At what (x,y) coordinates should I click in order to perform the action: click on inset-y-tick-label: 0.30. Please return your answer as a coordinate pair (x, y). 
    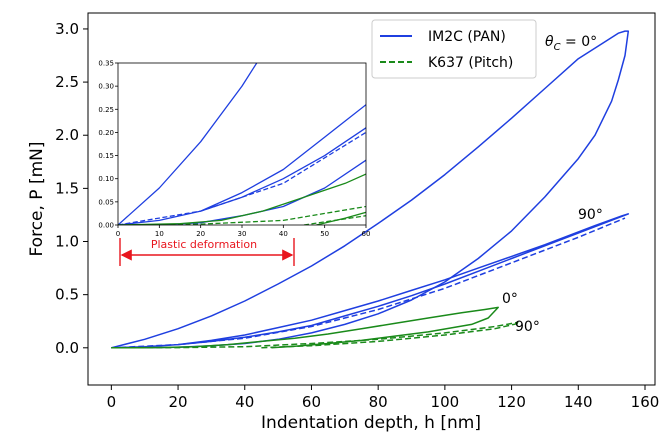
    Looking at the image, I should click on (106, 87).